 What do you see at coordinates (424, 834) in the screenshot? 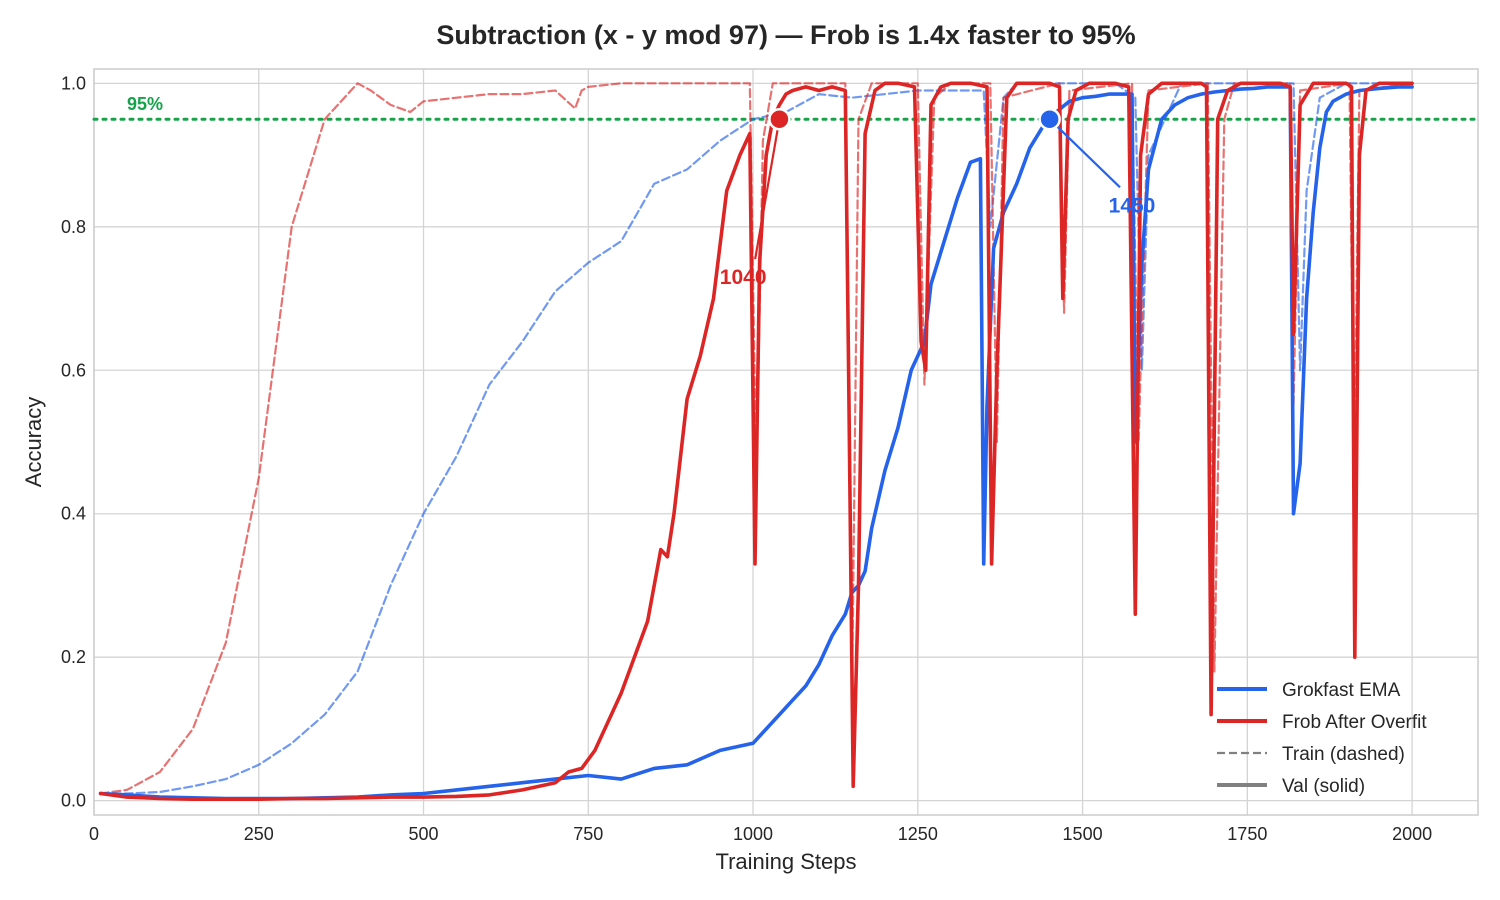
I see `x-tick-label: 500` at bounding box center [424, 834].